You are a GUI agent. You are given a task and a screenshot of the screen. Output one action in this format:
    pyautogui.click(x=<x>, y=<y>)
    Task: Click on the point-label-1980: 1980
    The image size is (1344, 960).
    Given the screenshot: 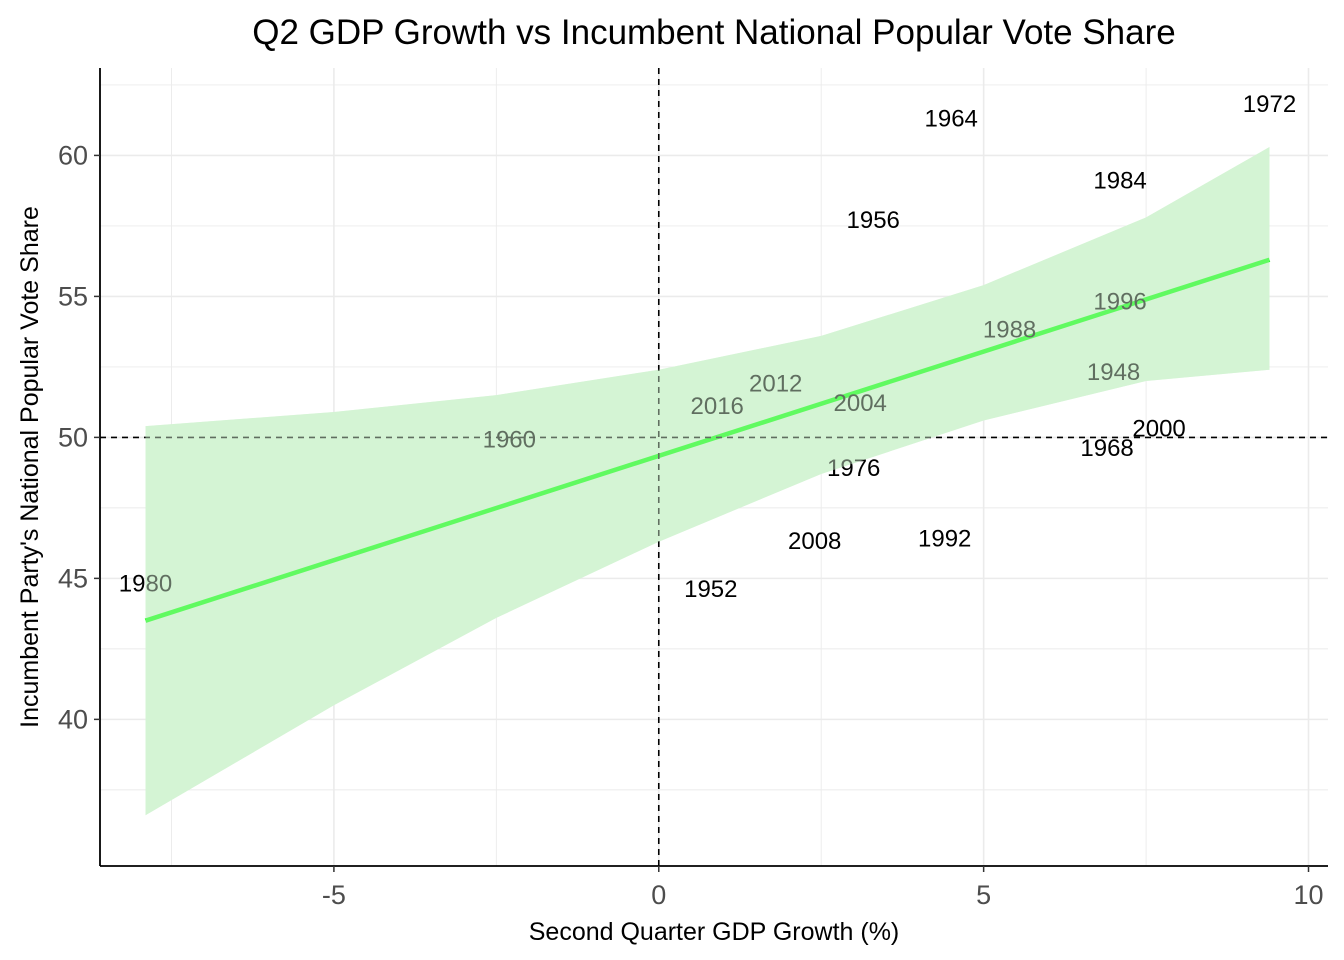 What is the action you would take?
    pyautogui.click(x=145, y=584)
    